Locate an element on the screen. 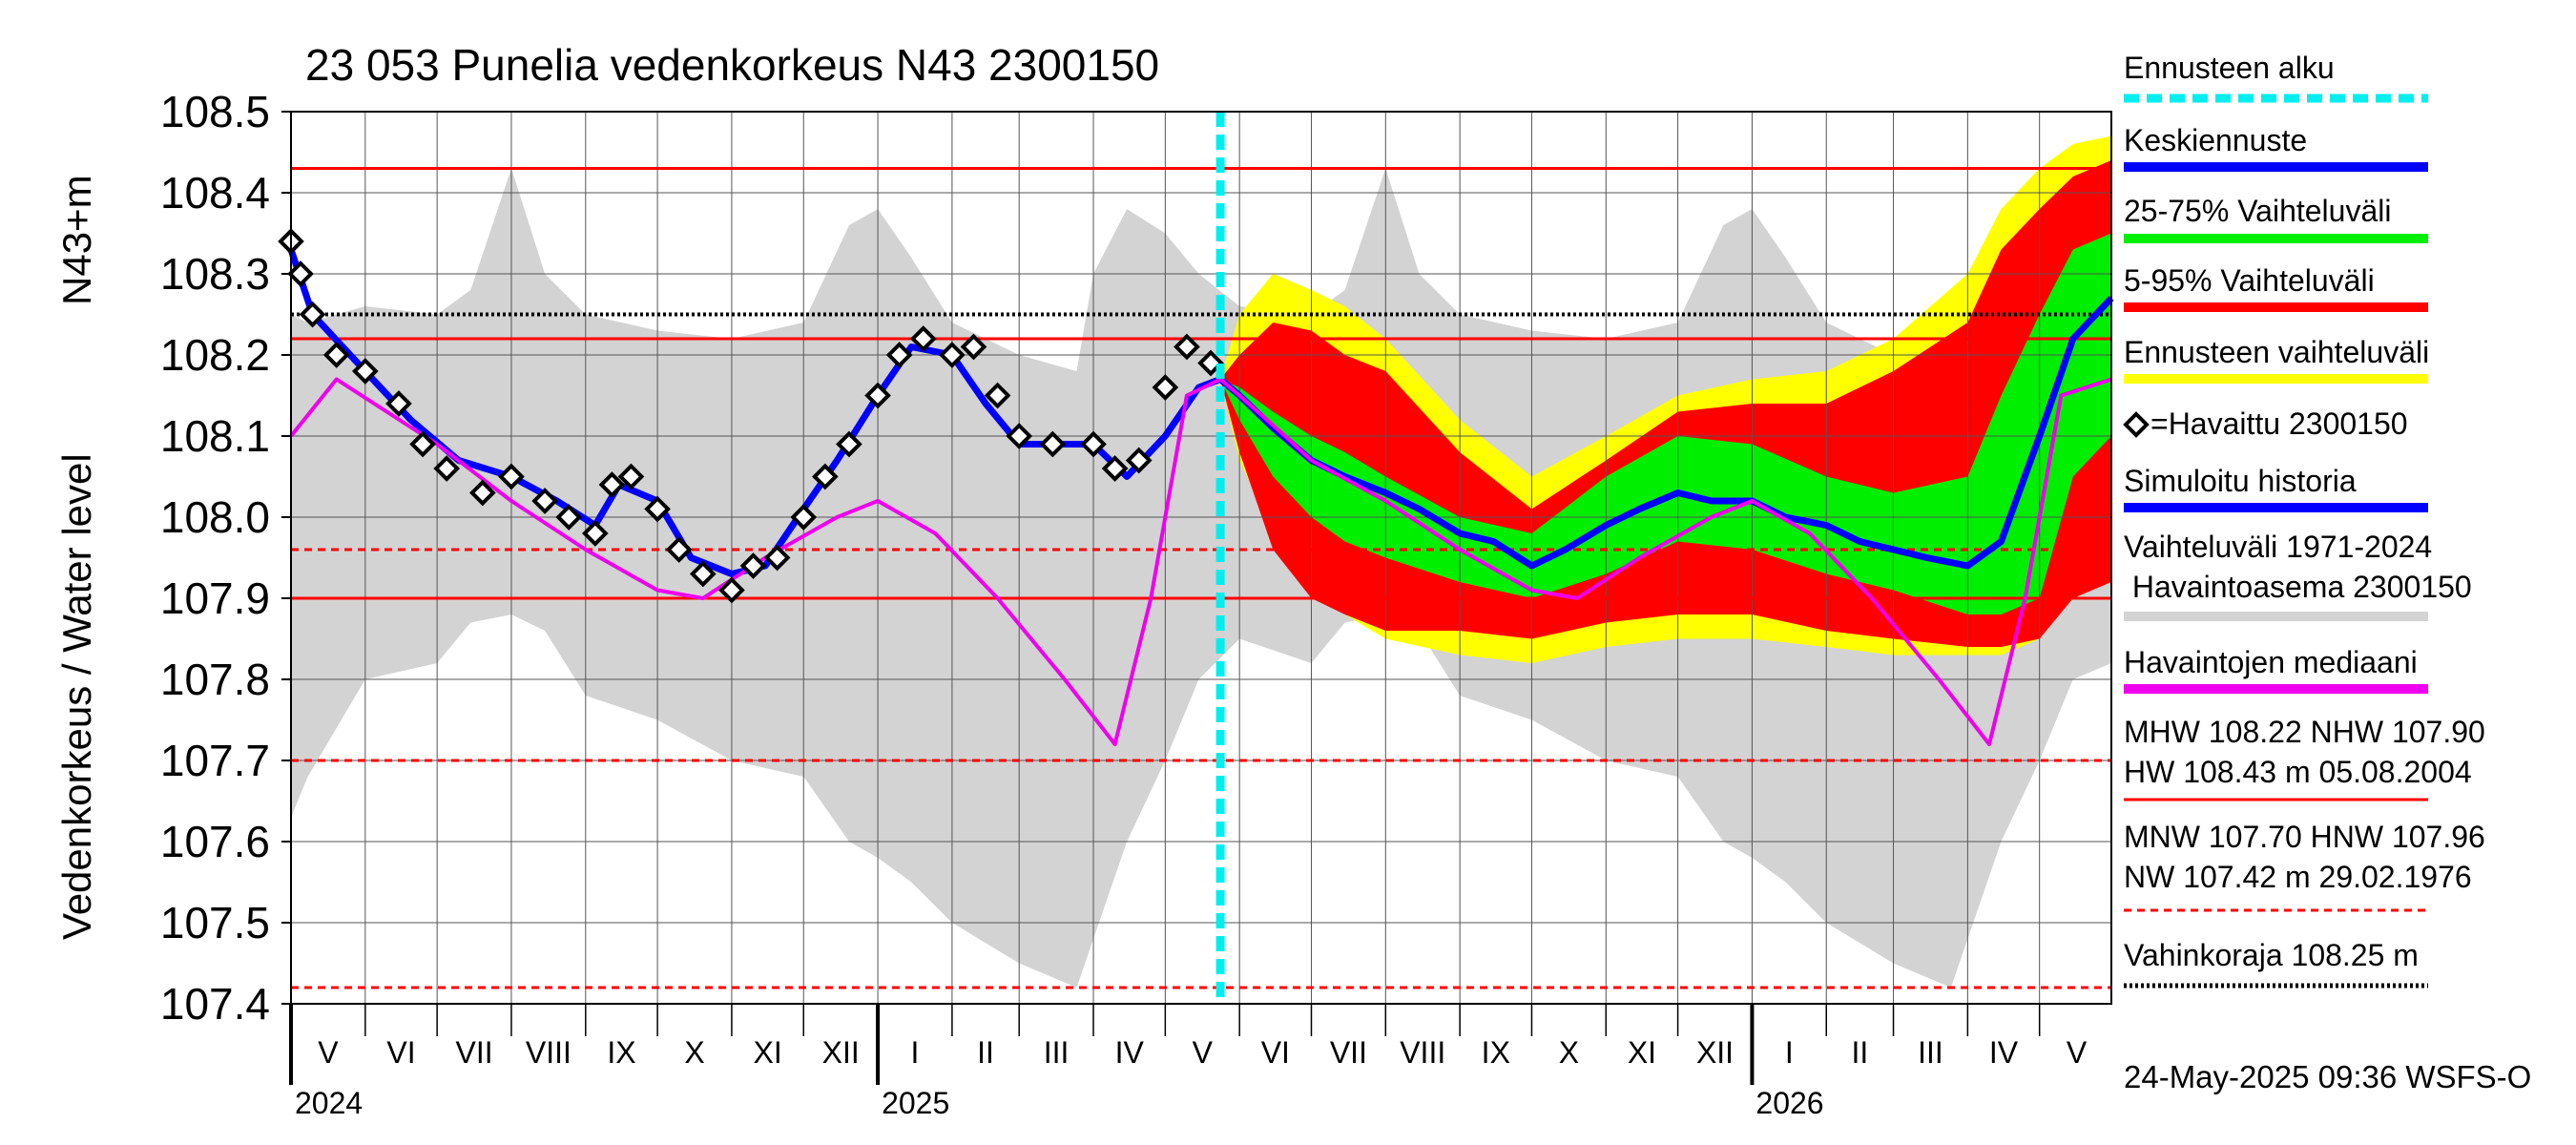 This screenshot has height=1145, width=2576. year-label: 2026 is located at coordinates (1789, 1103).